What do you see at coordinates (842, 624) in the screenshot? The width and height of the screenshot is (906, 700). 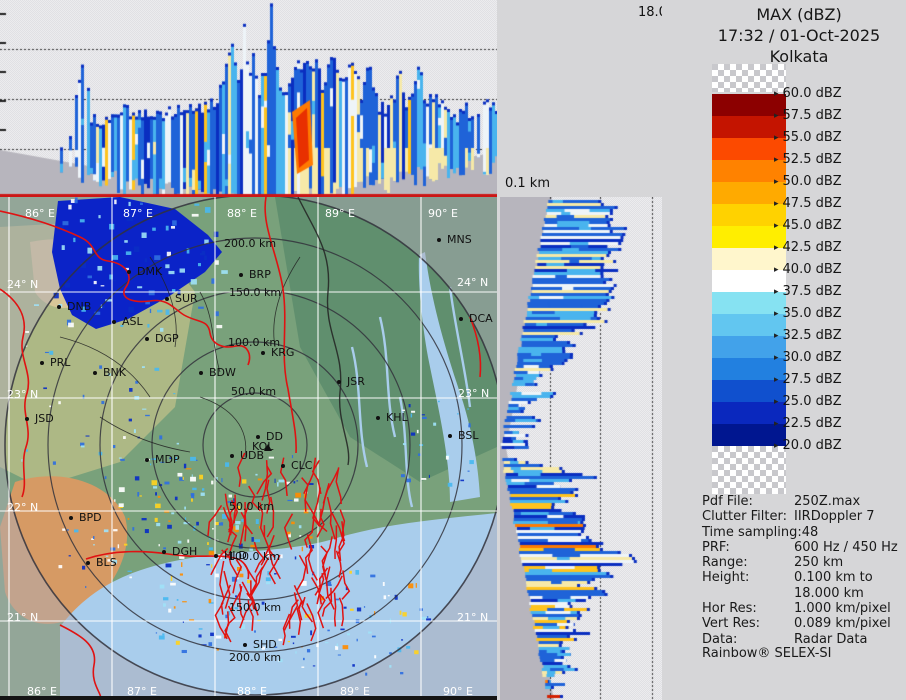 I see `metadata-value: 0.089 km/pixel` at bounding box center [842, 624].